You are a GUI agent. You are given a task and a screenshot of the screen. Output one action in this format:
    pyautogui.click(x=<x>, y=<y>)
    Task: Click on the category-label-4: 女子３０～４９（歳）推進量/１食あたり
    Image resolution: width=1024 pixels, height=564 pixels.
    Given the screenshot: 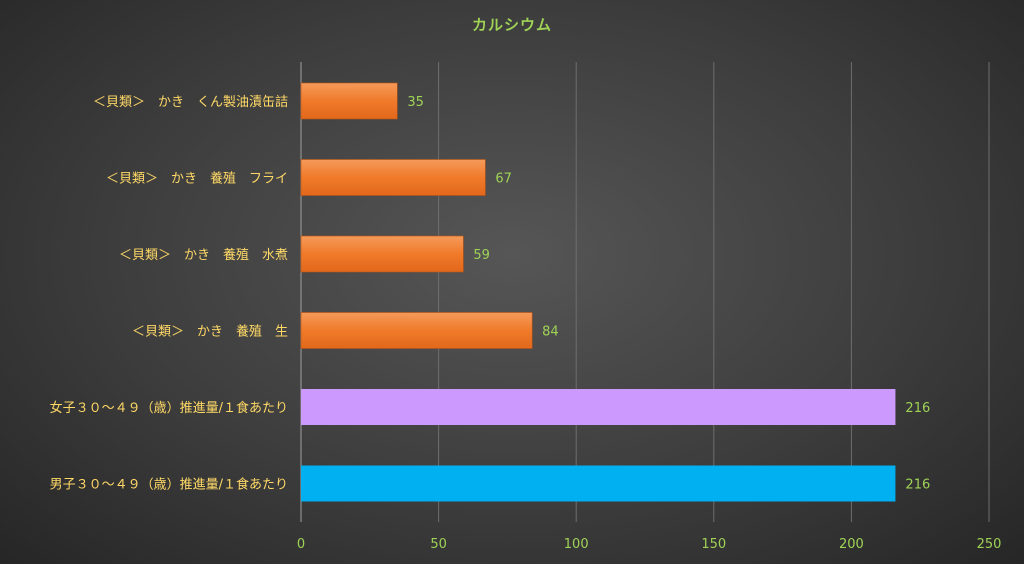 What is the action you would take?
    pyautogui.click(x=169, y=408)
    